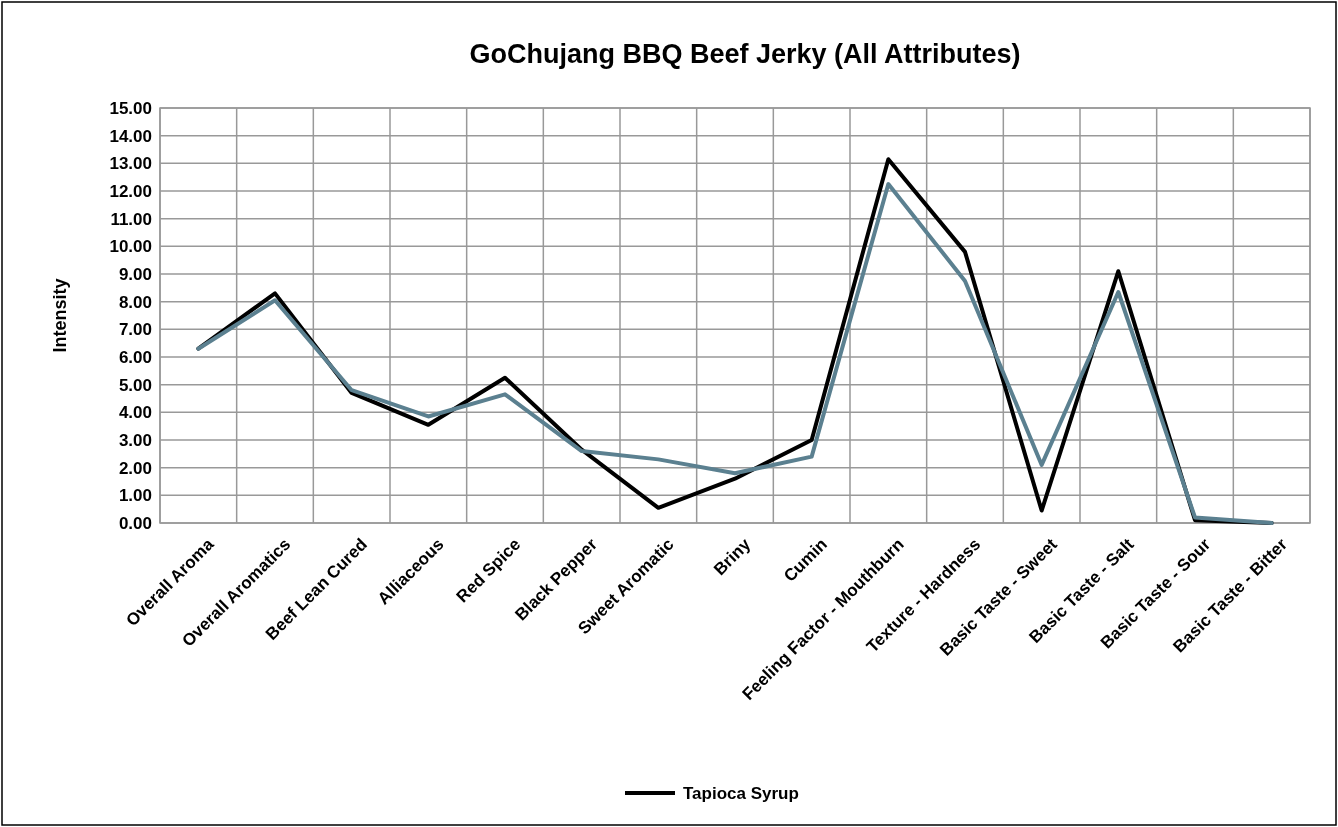  Describe the element at coordinates (131, 219) in the screenshot. I see `y-tick-label: 11.00` at that location.